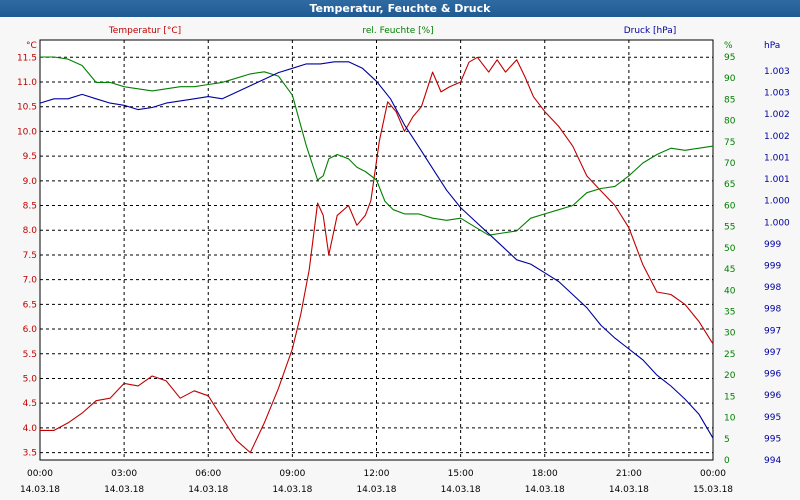 This screenshot has width=800, height=500. What do you see at coordinates (730, 122) in the screenshot?
I see `humidity-tick: 80` at bounding box center [730, 122].